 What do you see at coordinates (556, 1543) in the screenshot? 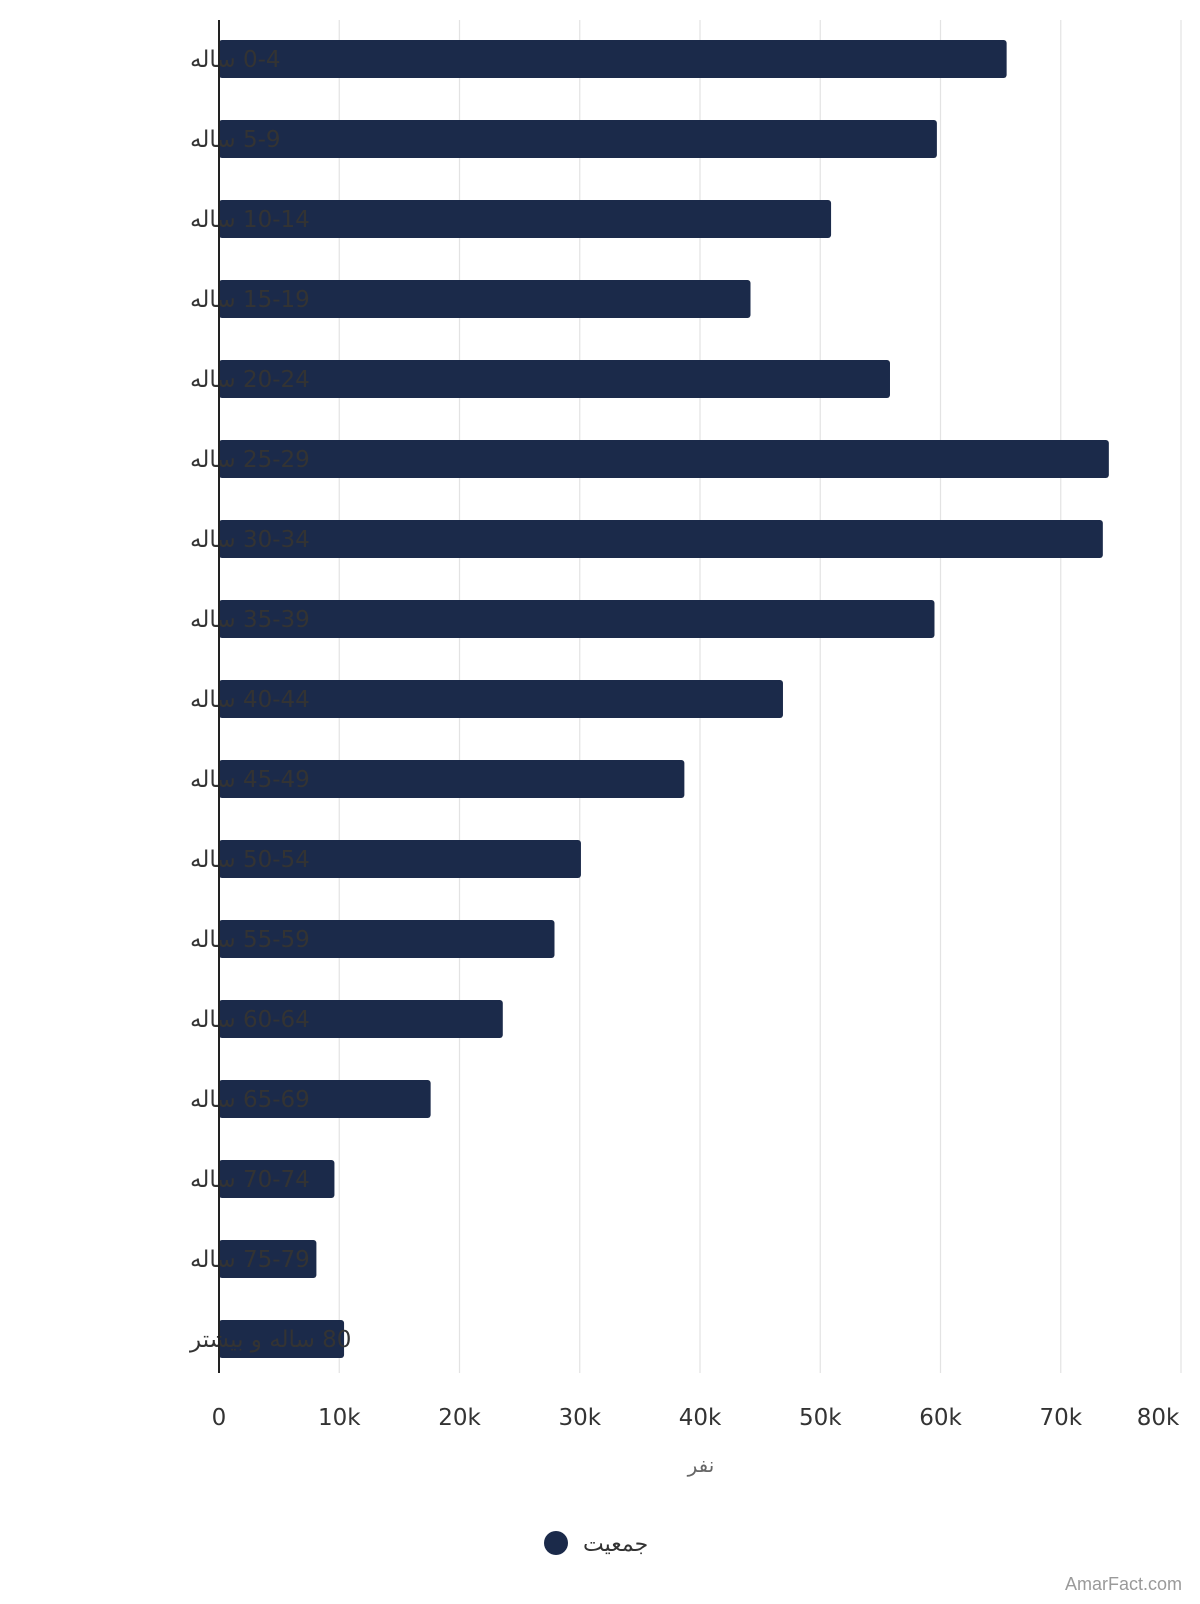
I see `legend-swatch` at bounding box center [556, 1543].